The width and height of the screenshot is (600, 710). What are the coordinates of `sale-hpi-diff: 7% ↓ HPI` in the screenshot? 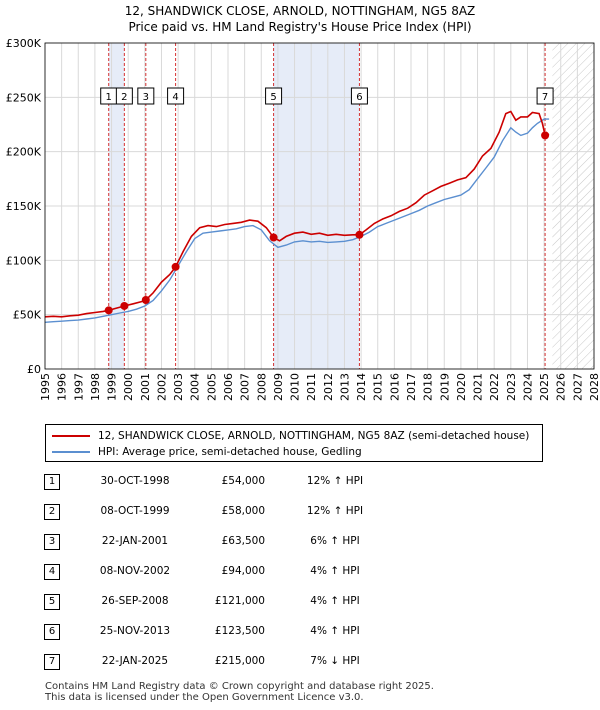 It's located at (335, 661).